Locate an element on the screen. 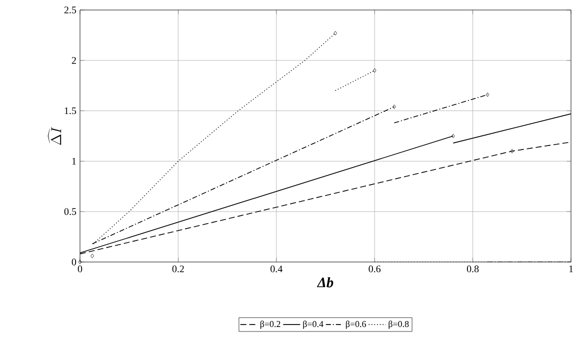 Image resolution: width=584 pixels, height=343 pixels. x-axis-title: Δb is located at coordinates (325, 282).